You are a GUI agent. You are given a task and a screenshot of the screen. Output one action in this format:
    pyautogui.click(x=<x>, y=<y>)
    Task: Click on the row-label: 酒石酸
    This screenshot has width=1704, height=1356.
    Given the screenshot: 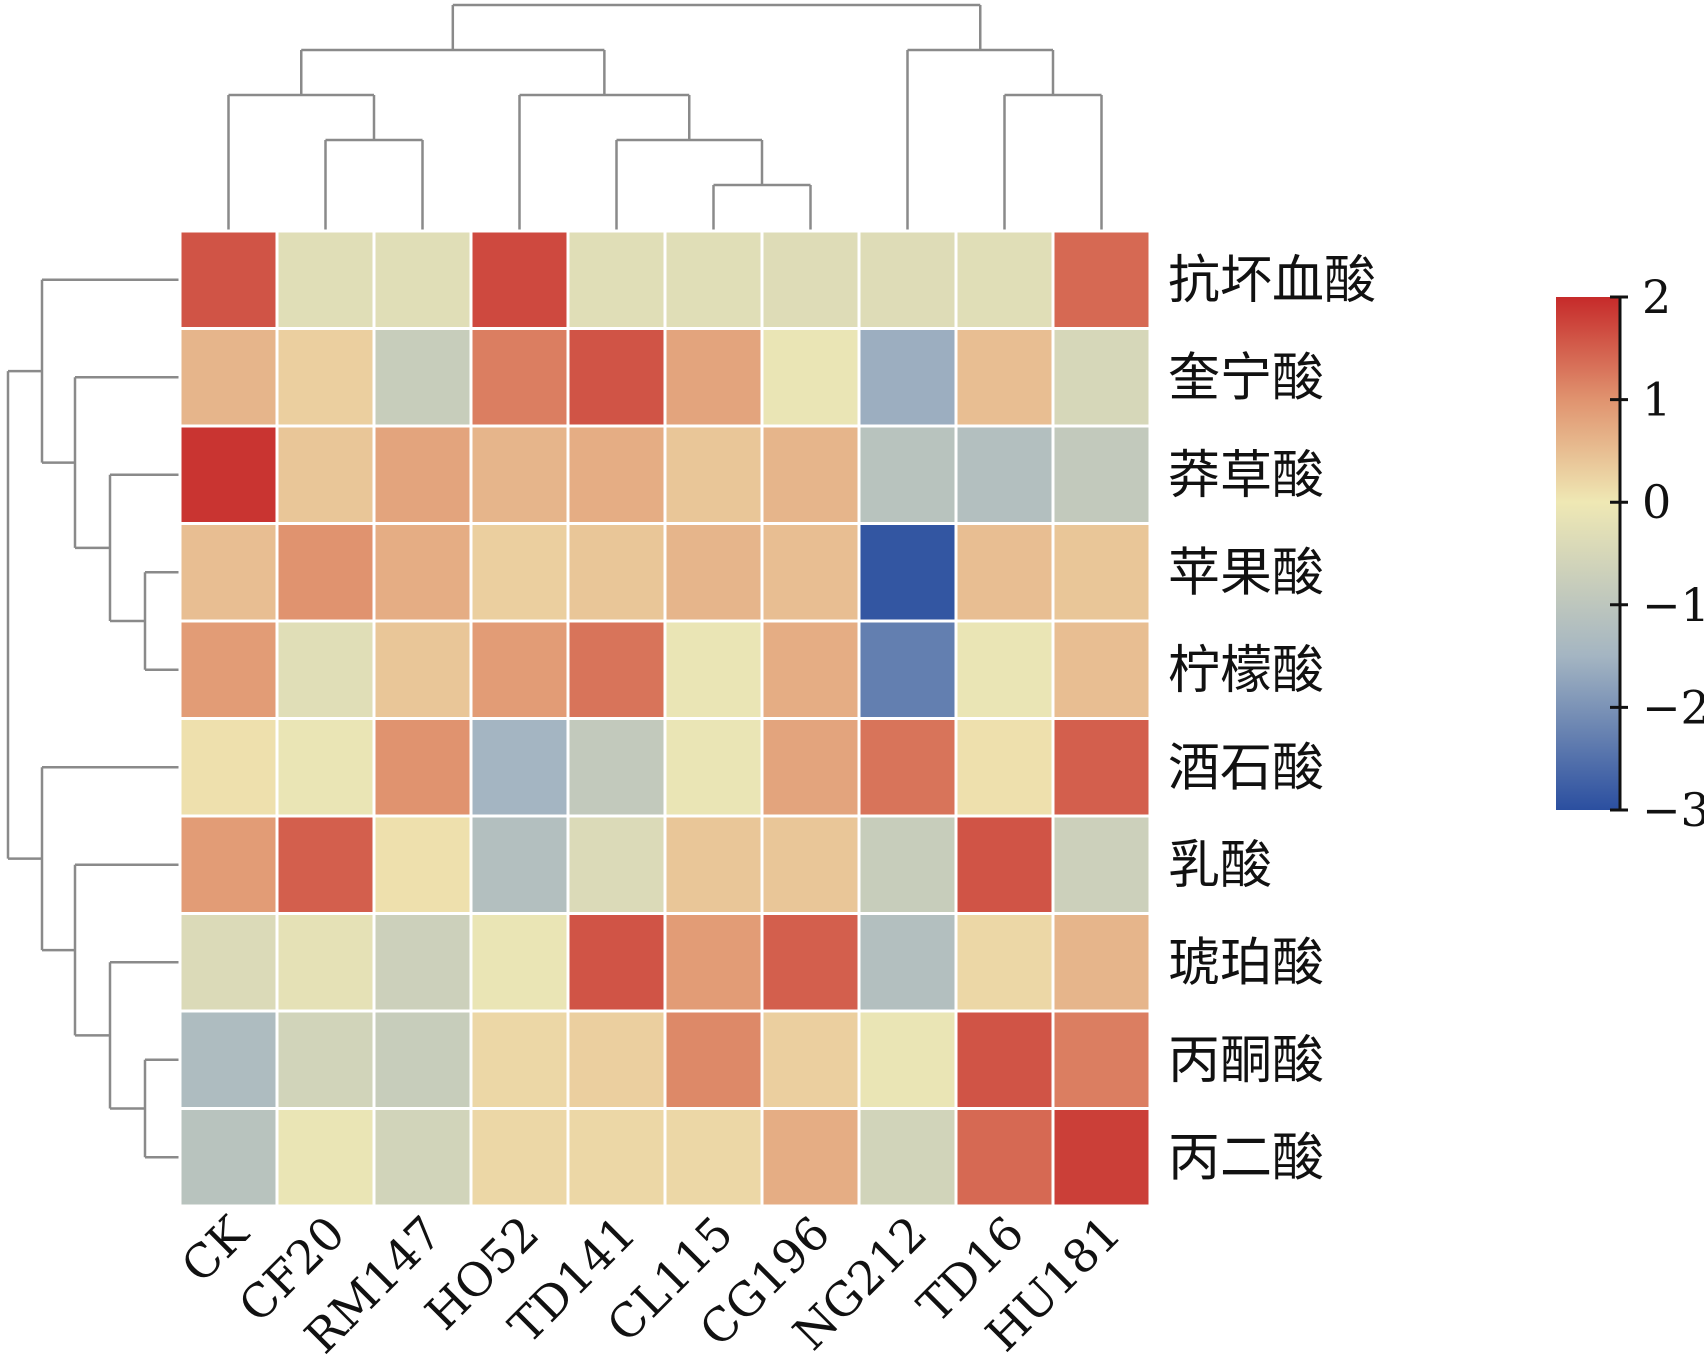 What is the action you would take?
    pyautogui.click(x=1246, y=768)
    